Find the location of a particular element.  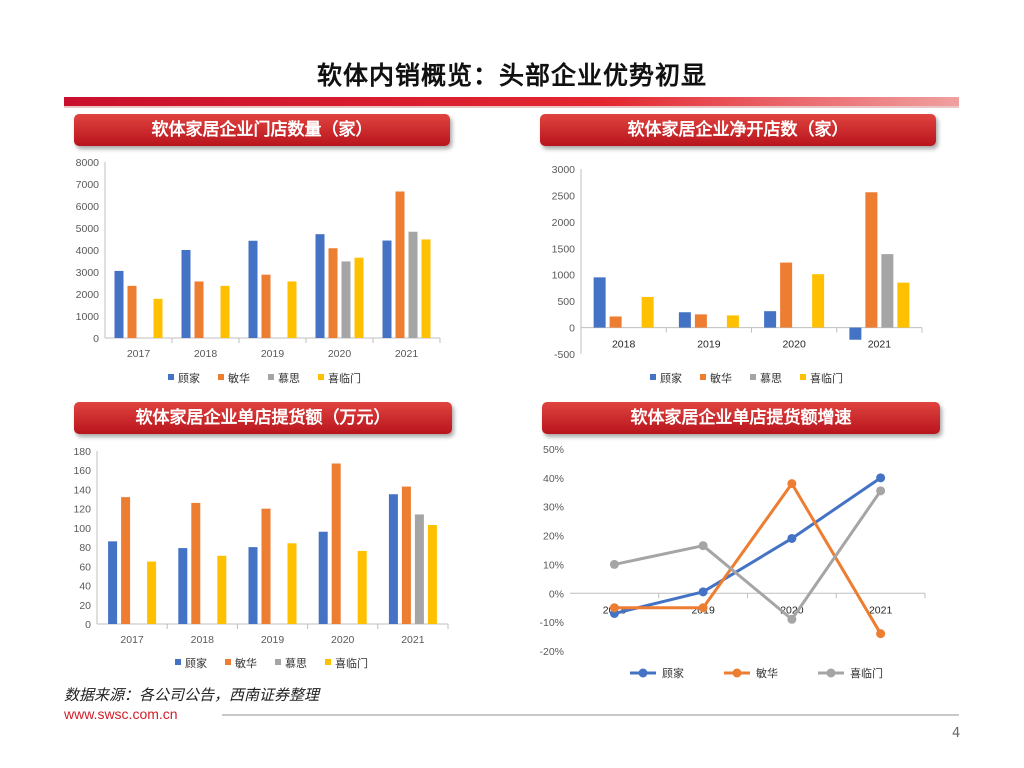

chart2-bar-喜临门-2019 is located at coordinates (732, 321).